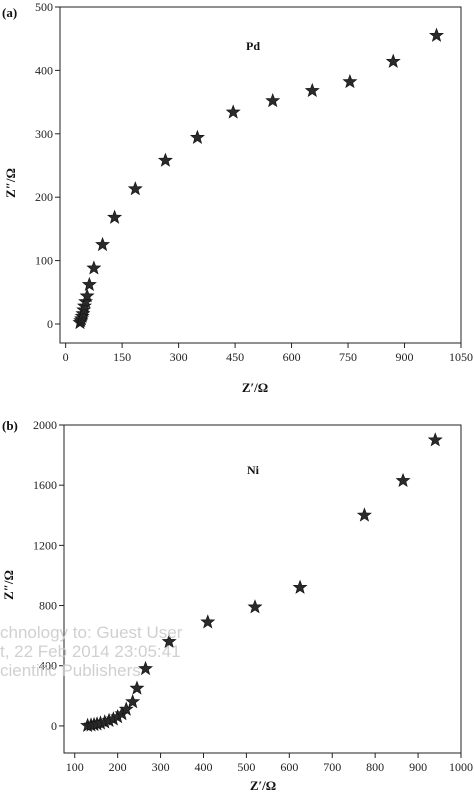  What do you see at coordinates (253, 46) in the screenshot?
I see `series-label-pd: Pd` at bounding box center [253, 46].